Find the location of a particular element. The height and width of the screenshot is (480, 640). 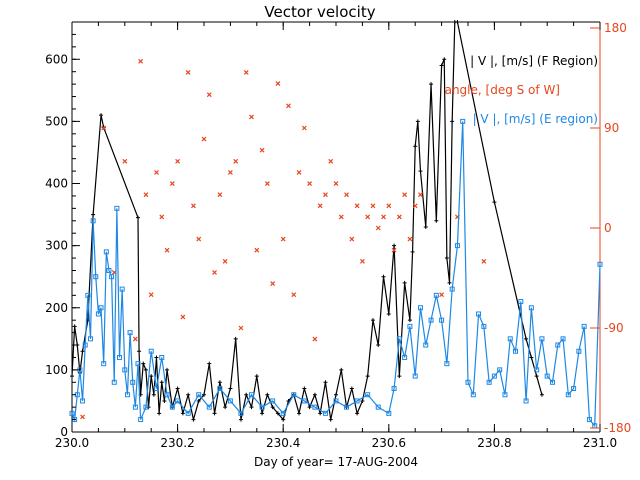

x-axis-label: Day of year= 17-AUG-2004 is located at coordinates (336, 462).